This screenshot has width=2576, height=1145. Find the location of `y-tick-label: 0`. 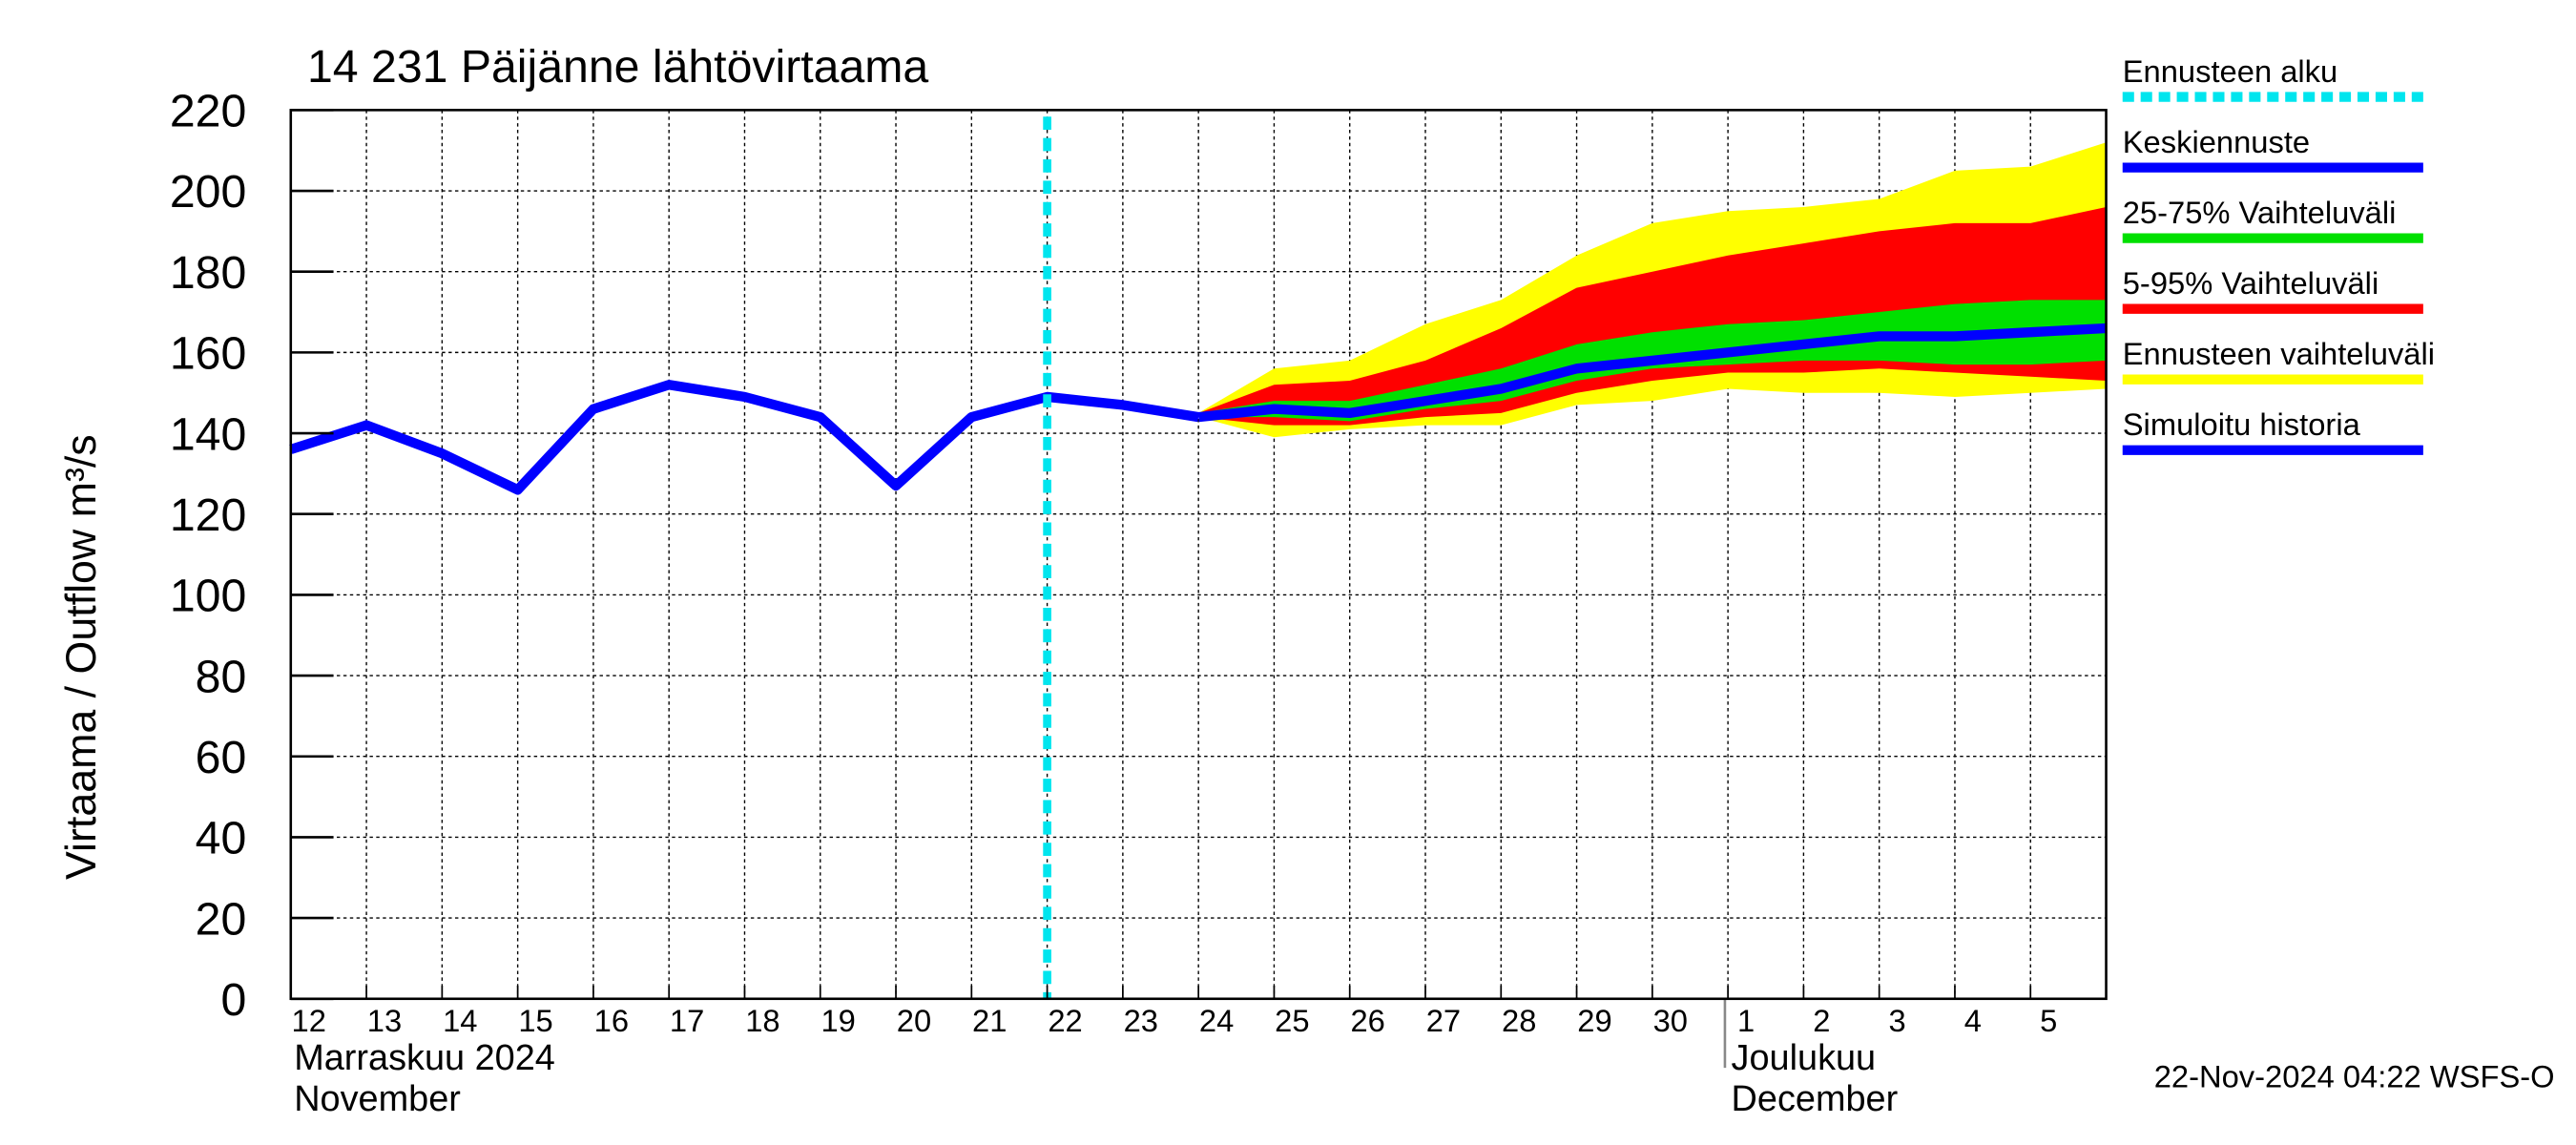

y-tick-label: 0 is located at coordinates (233, 1000).